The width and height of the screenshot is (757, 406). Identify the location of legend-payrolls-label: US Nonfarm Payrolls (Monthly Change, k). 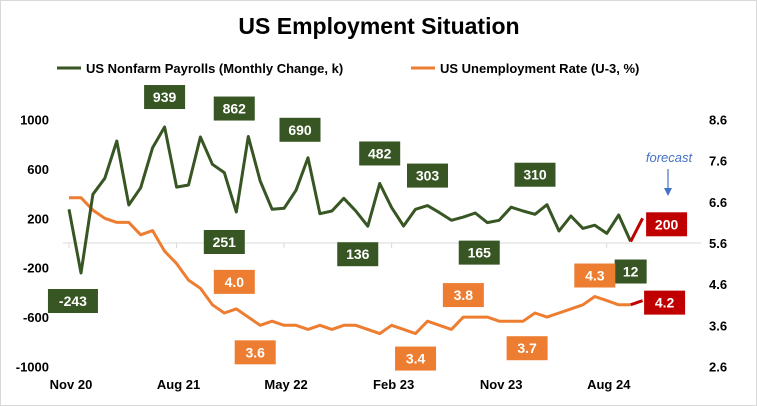
(214, 68).